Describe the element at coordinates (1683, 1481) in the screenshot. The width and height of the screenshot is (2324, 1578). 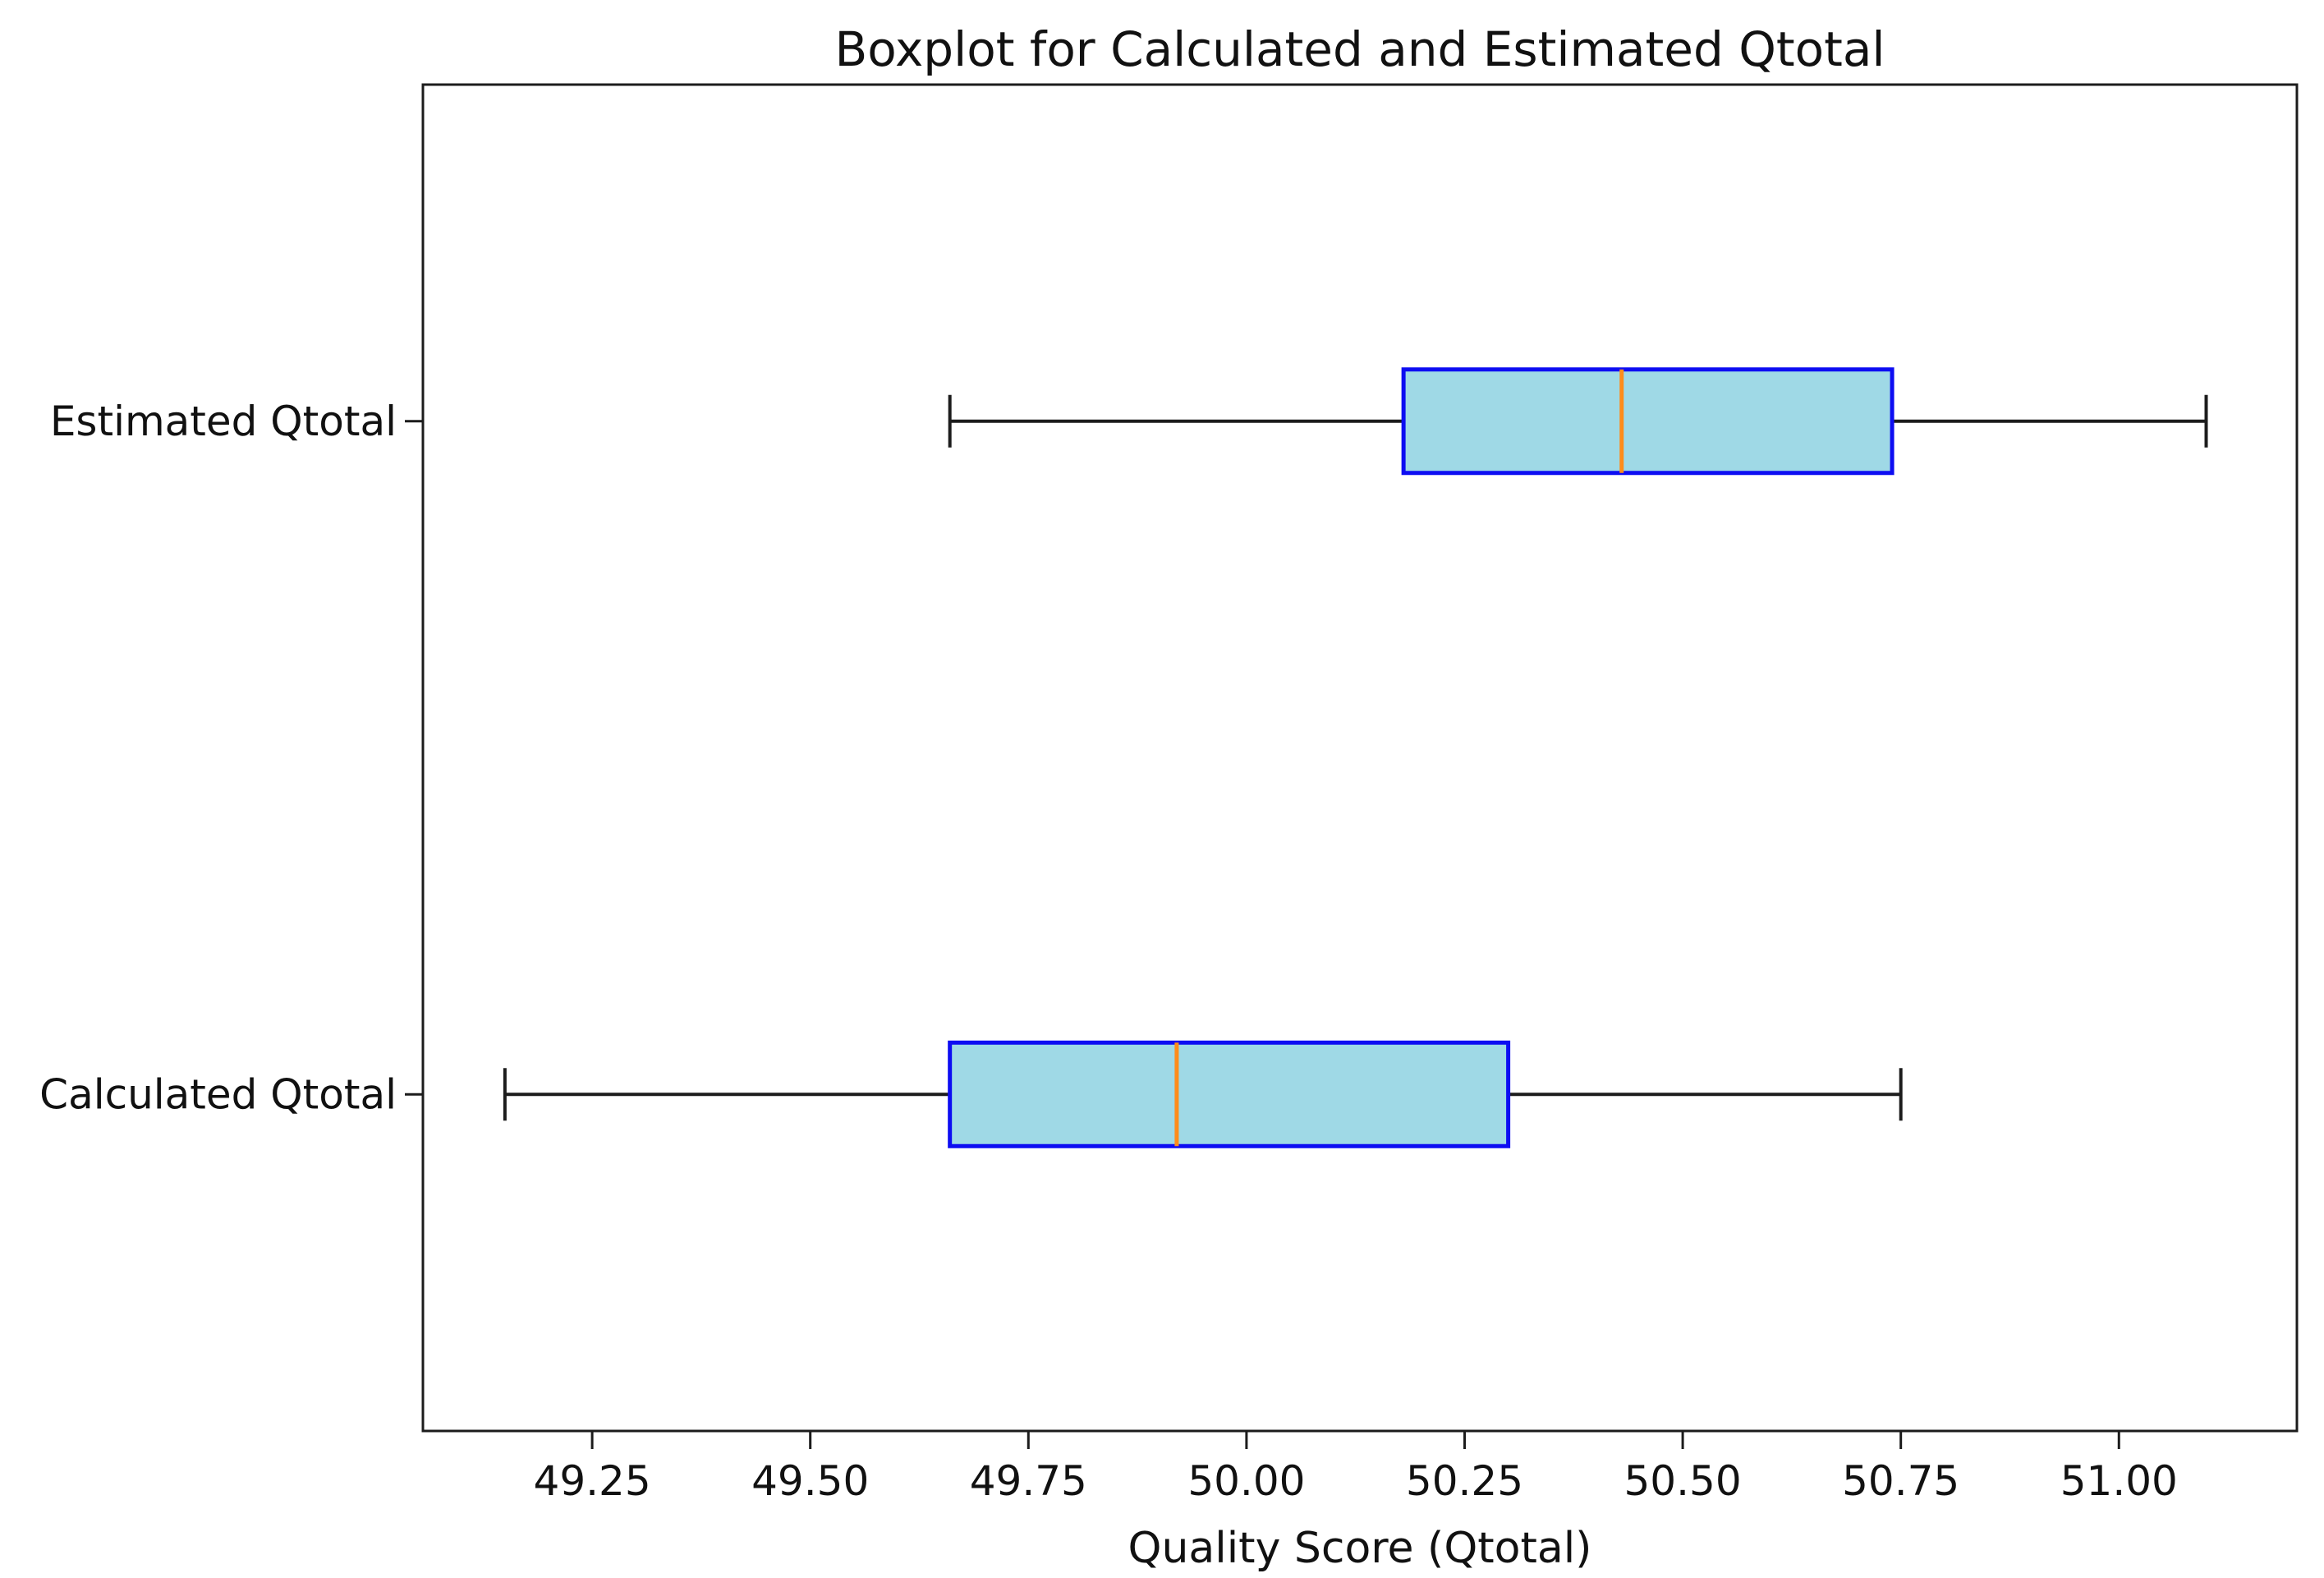
I see `x-tick-label: 50.50` at that location.